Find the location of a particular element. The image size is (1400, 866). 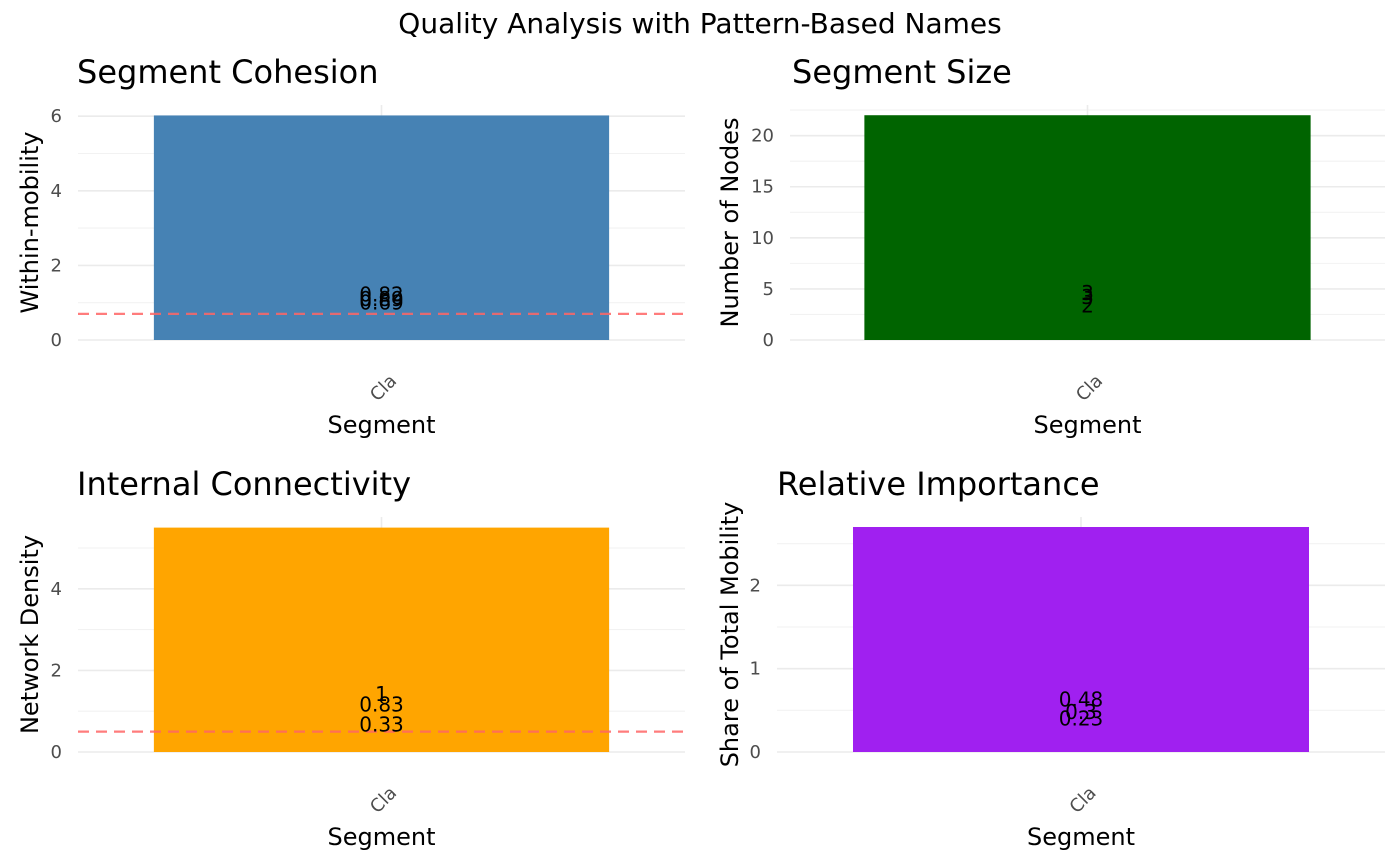

y-axis-title: Share of Total Mobility is located at coordinates (730, 635).